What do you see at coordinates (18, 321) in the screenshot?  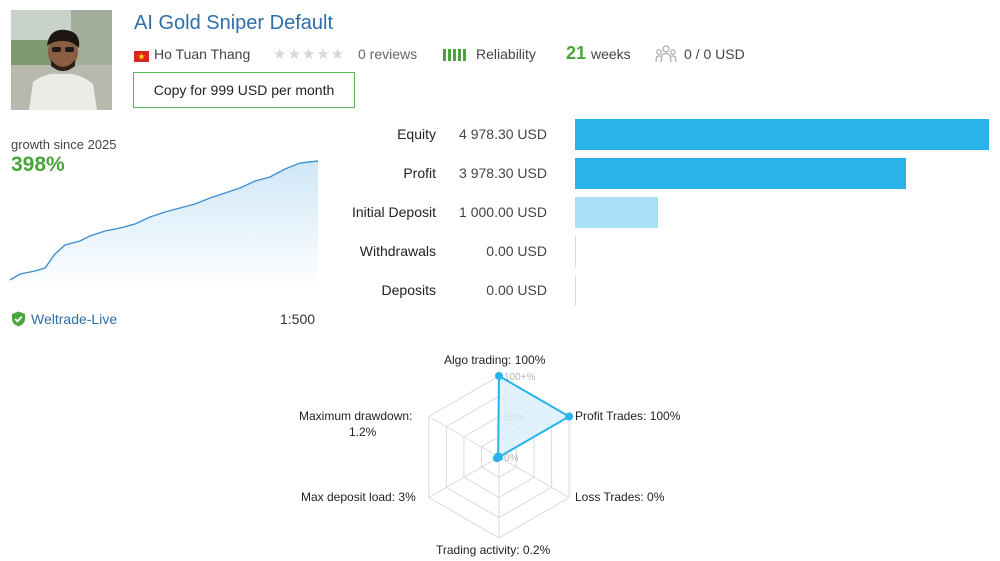 I see `verified-shield-icon` at bounding box center [18, 321].